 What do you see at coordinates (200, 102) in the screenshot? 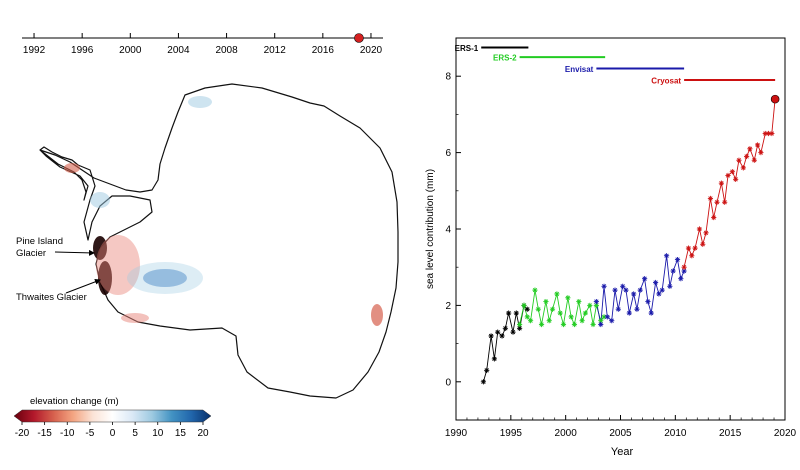
I see `coast-blue-zone` at bounding box center [200, 102].